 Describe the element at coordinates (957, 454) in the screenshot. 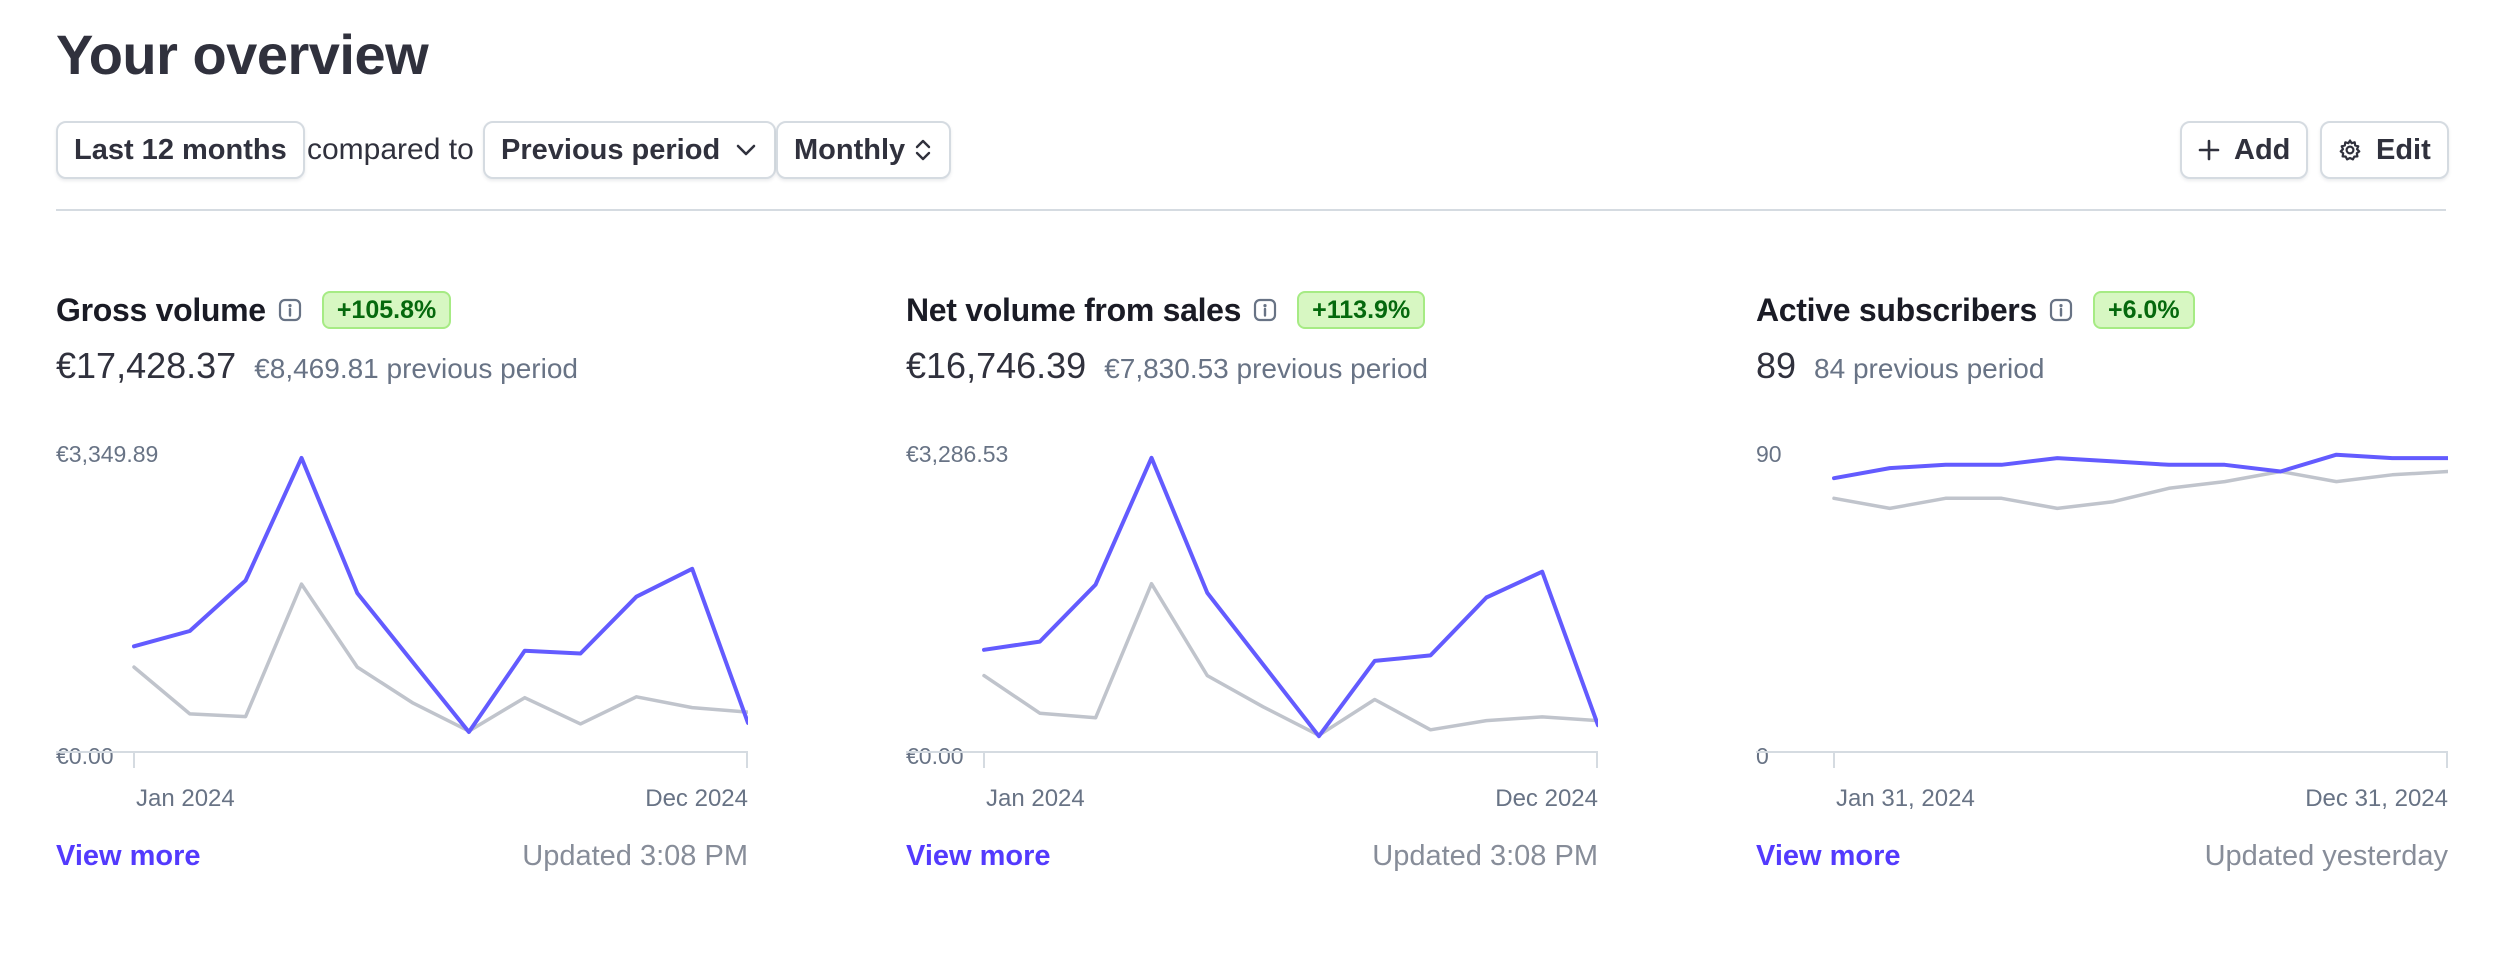

I see `y-axis-max-label: €3,286.53` at that location.